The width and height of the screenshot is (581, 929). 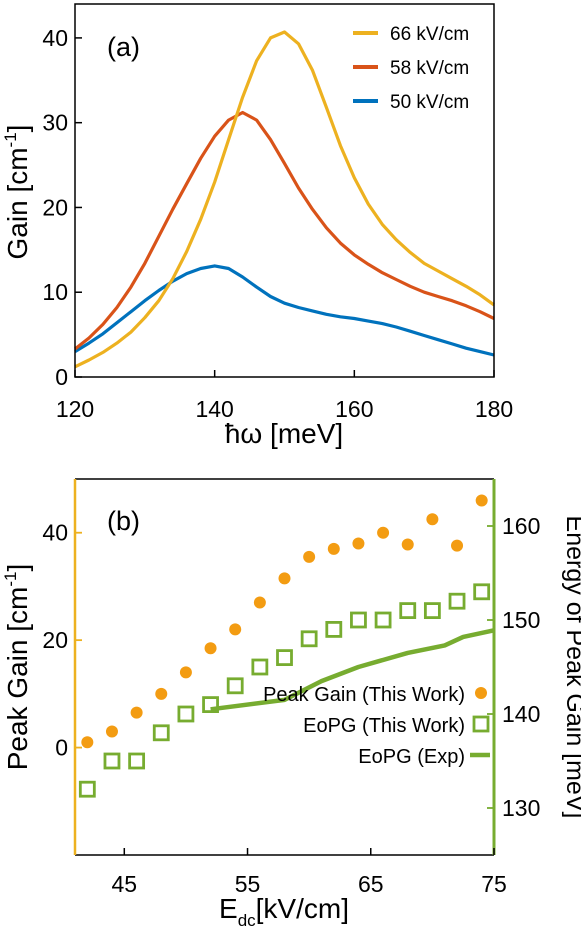 What do you see at coordinates (247, 920) in the screenshot?
I see `panel-b-xlabel-subscript: dc` at bounding box center [247, 920].